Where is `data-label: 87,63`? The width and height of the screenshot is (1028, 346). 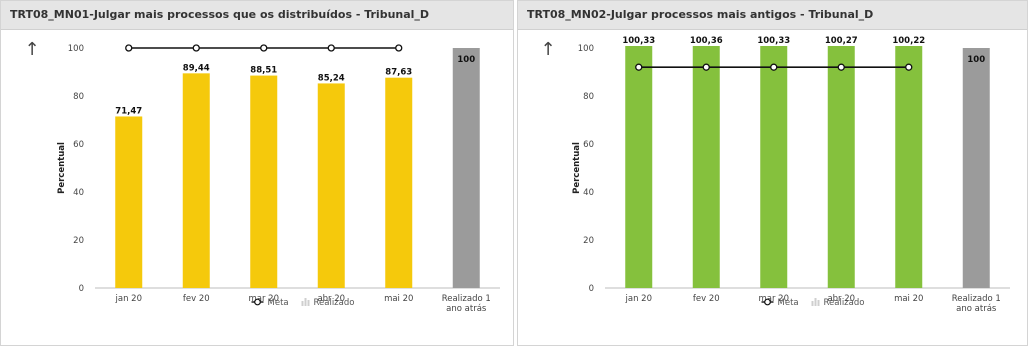
data-label: 87,63 is located at coordinates (398, 73).